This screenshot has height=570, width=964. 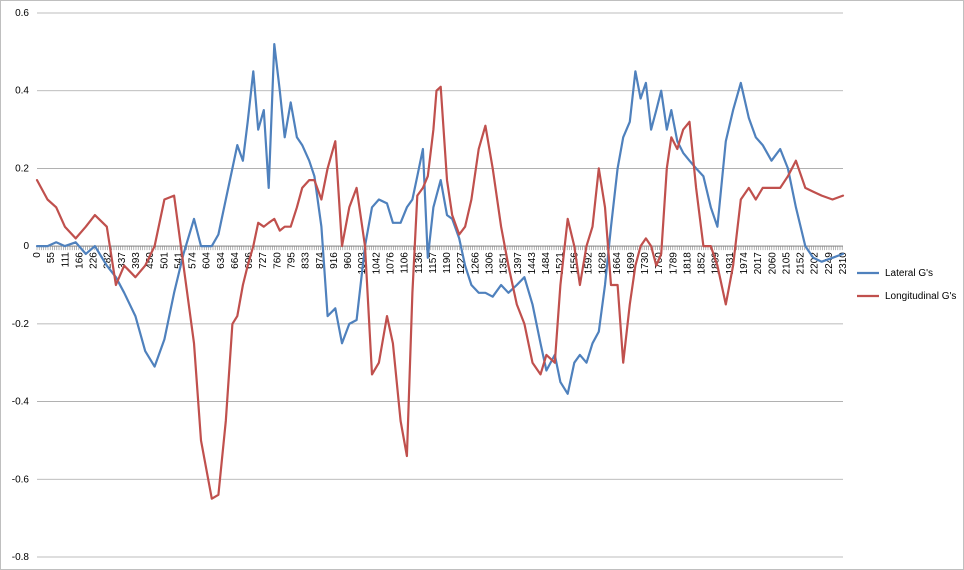 I want to click on legend: Lateral G's Longitudinal G's, so click(x=906, y=285).